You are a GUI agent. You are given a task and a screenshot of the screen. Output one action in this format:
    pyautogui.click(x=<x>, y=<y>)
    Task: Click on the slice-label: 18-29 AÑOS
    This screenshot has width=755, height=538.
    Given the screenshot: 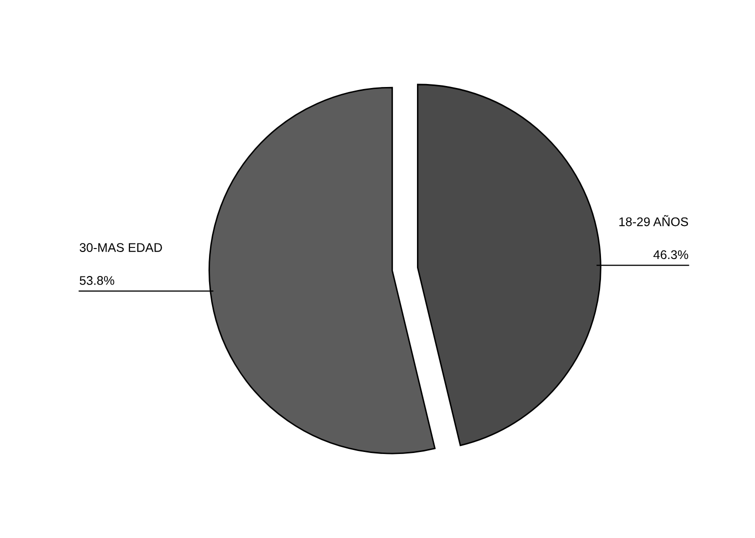 What is the action you would take?
    pyautogui.click(x=653, y=220)
    